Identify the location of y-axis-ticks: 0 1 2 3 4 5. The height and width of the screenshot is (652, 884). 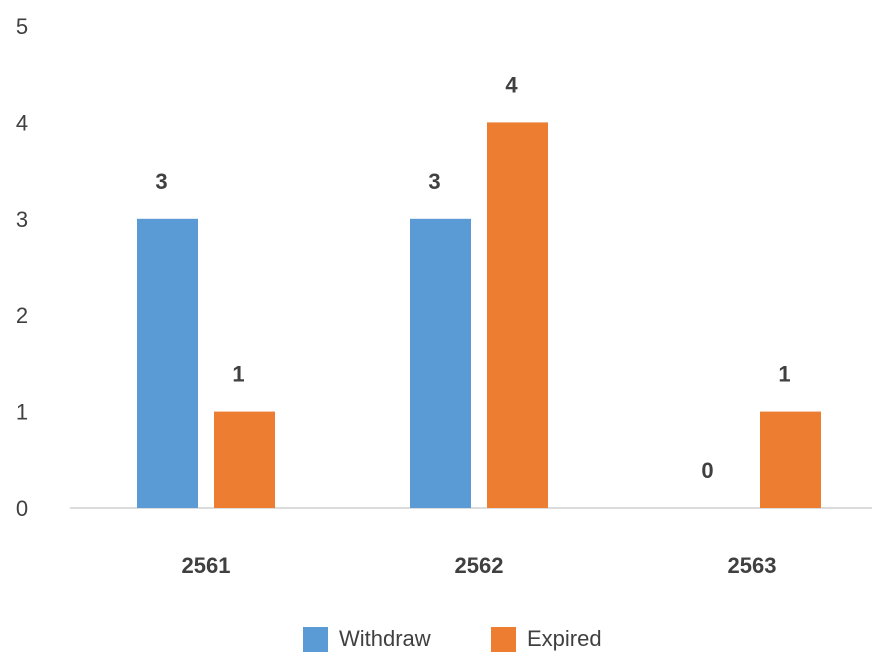
(22, 267).